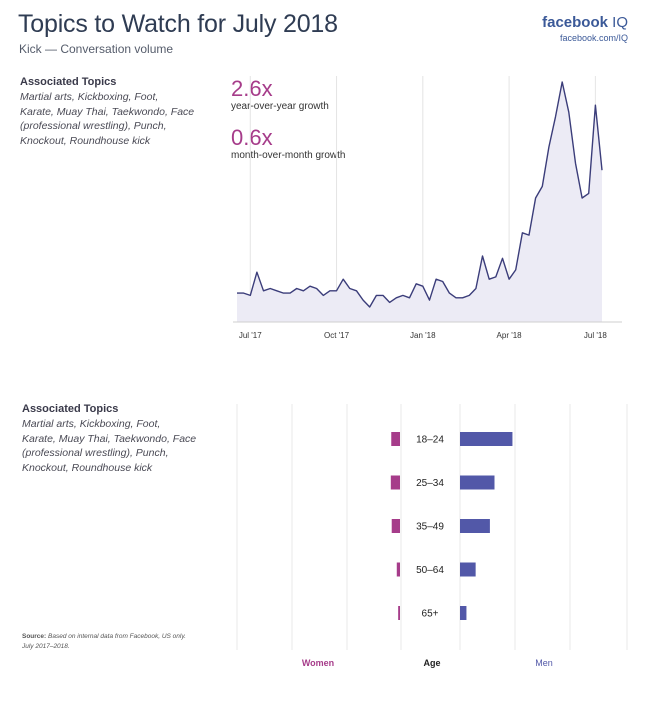 The image size is (650, 703). What do you see at coordinates (250, 335) in the screenshot?
I see `x-tick-label: Jul '17` at bounding box center [250, 335].